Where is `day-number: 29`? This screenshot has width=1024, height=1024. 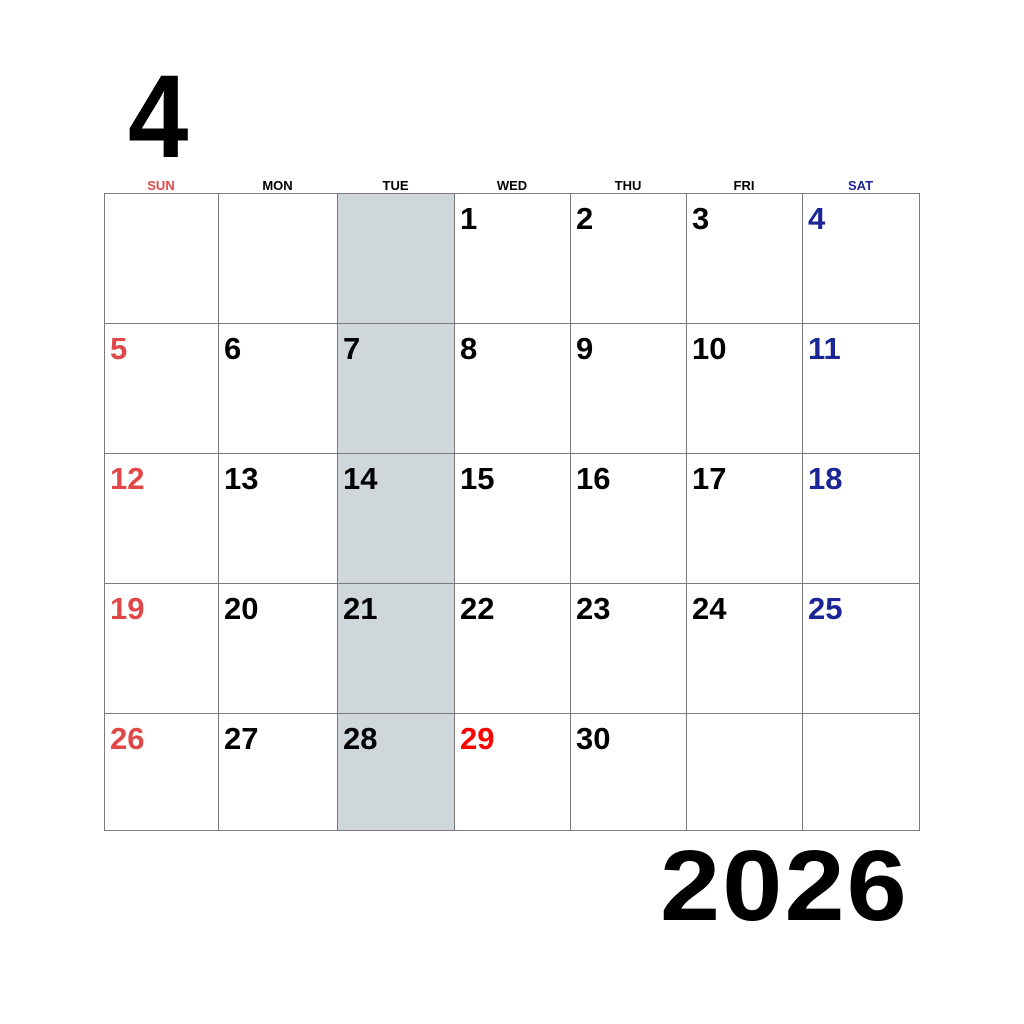 day-number: 29 is located at coordinates (477, 738).